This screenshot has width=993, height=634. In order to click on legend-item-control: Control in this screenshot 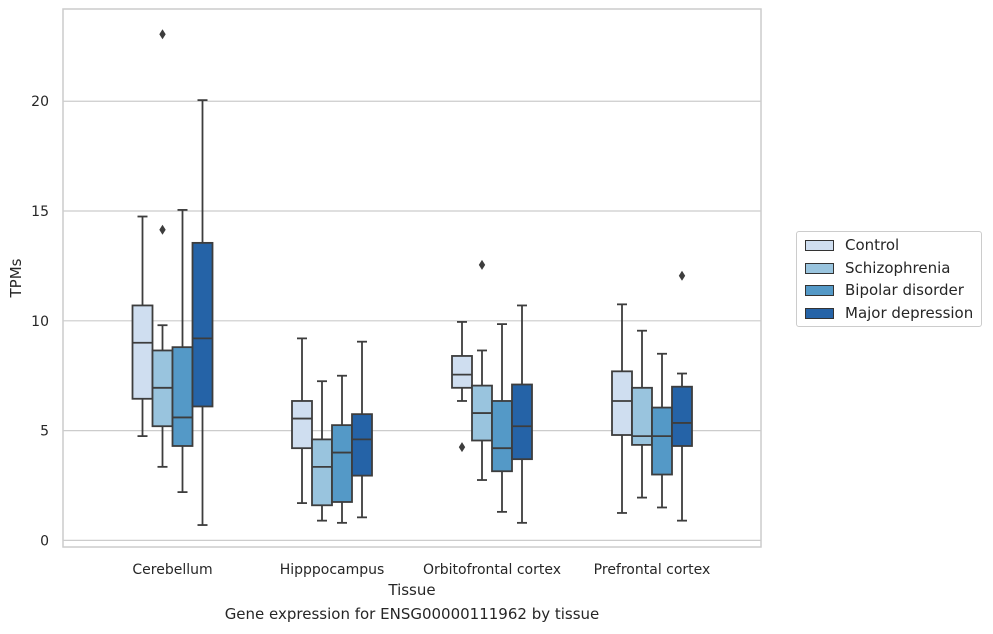, I will do `click(852, 245)`.